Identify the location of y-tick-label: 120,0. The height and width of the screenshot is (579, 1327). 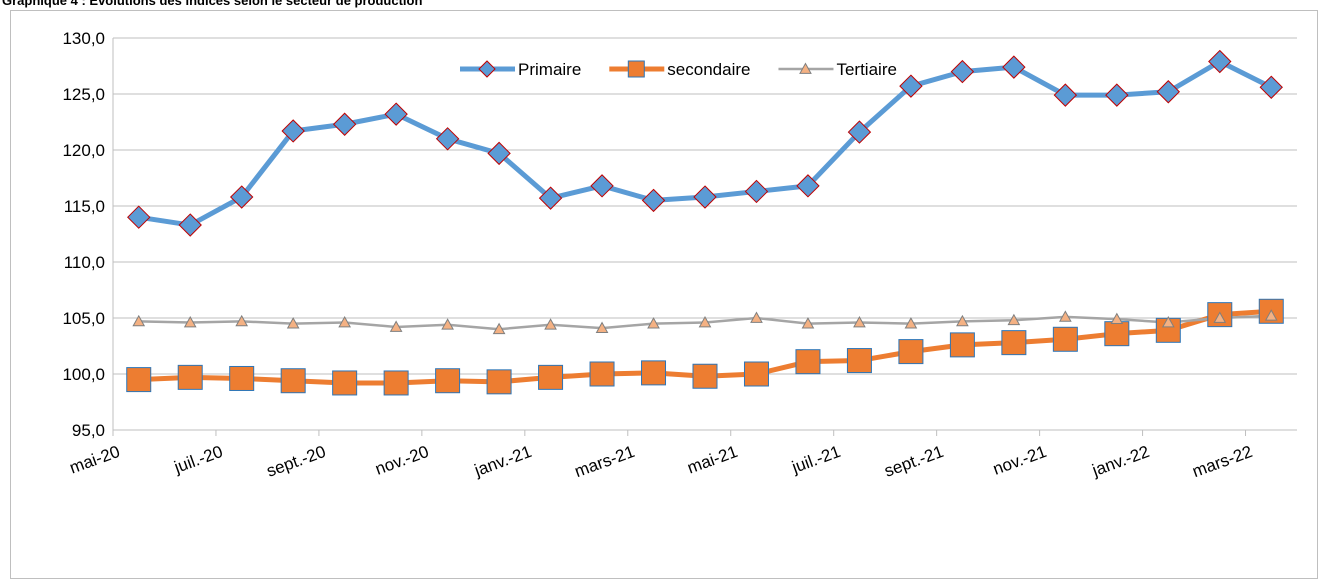
(83, 150).